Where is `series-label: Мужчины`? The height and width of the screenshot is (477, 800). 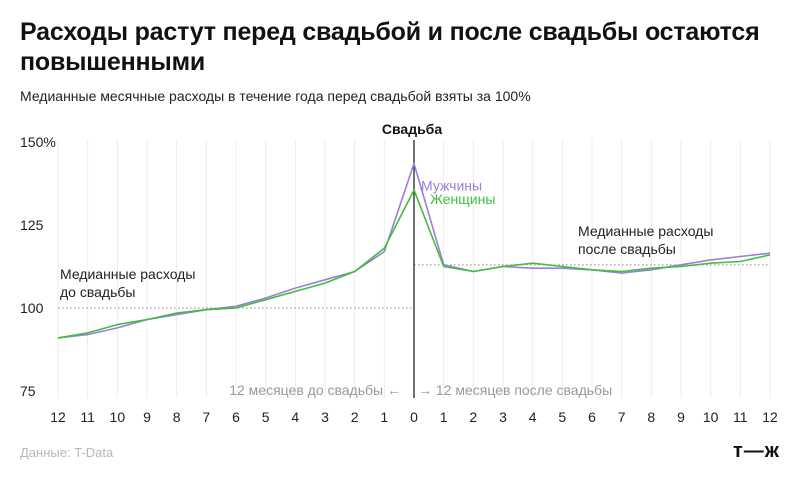
series-label: Мужчины is located at coordinates (451, 186).